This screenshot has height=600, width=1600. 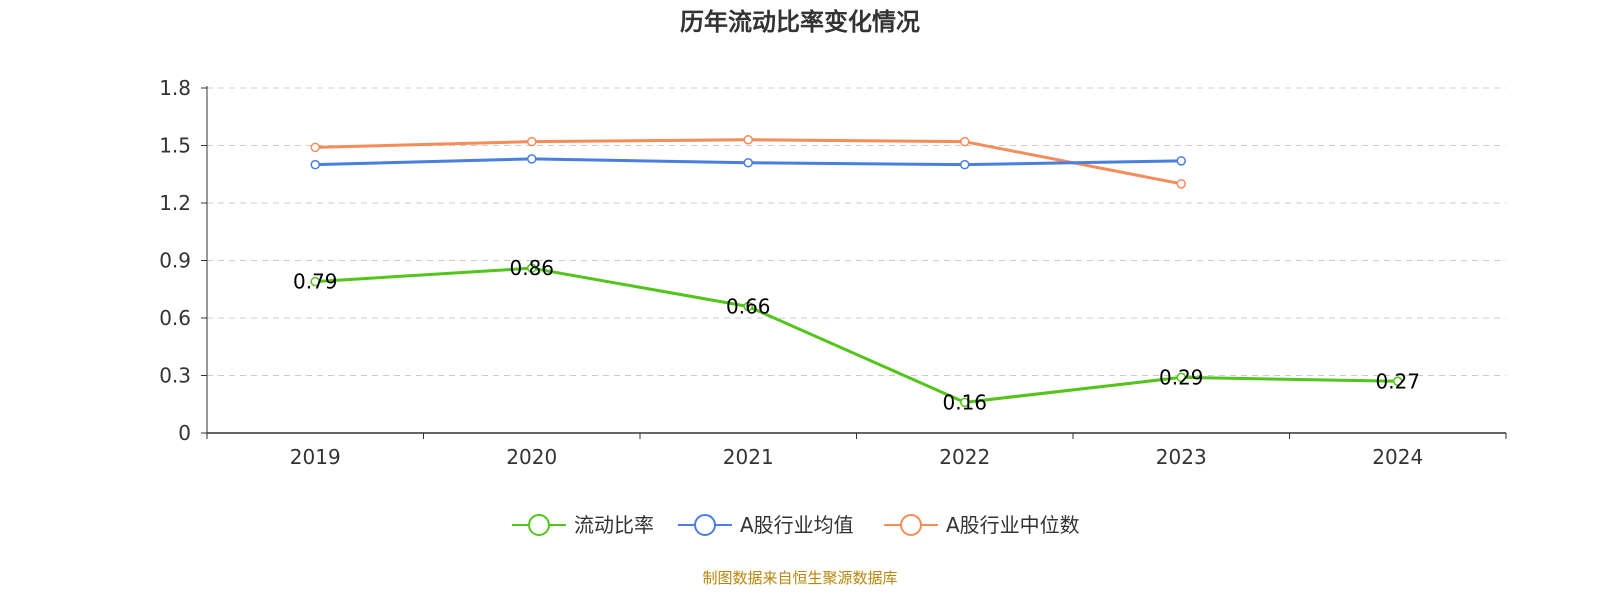 I want to click on y-tick-label: 0, so click(x=184, y=433).